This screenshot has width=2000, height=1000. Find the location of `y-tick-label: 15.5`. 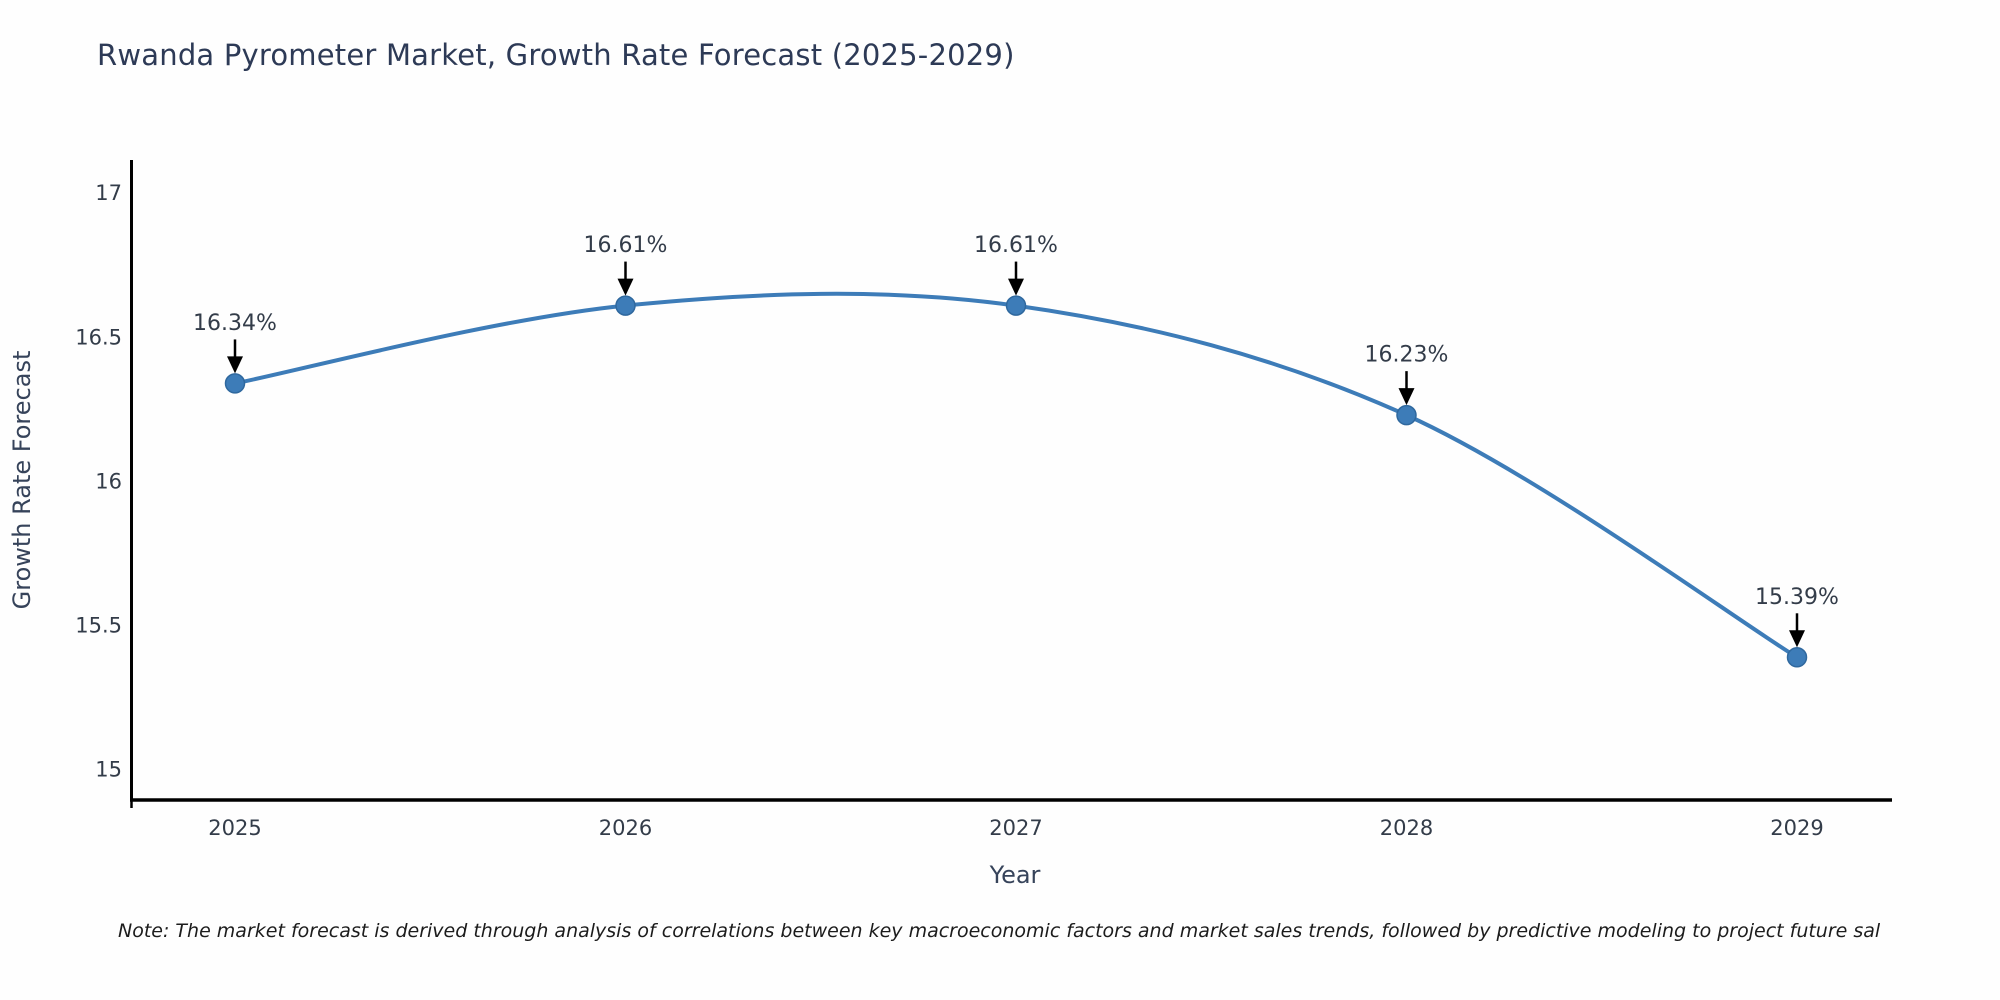

y-tick-label: 15.5 is located at coordinates (98, 626).